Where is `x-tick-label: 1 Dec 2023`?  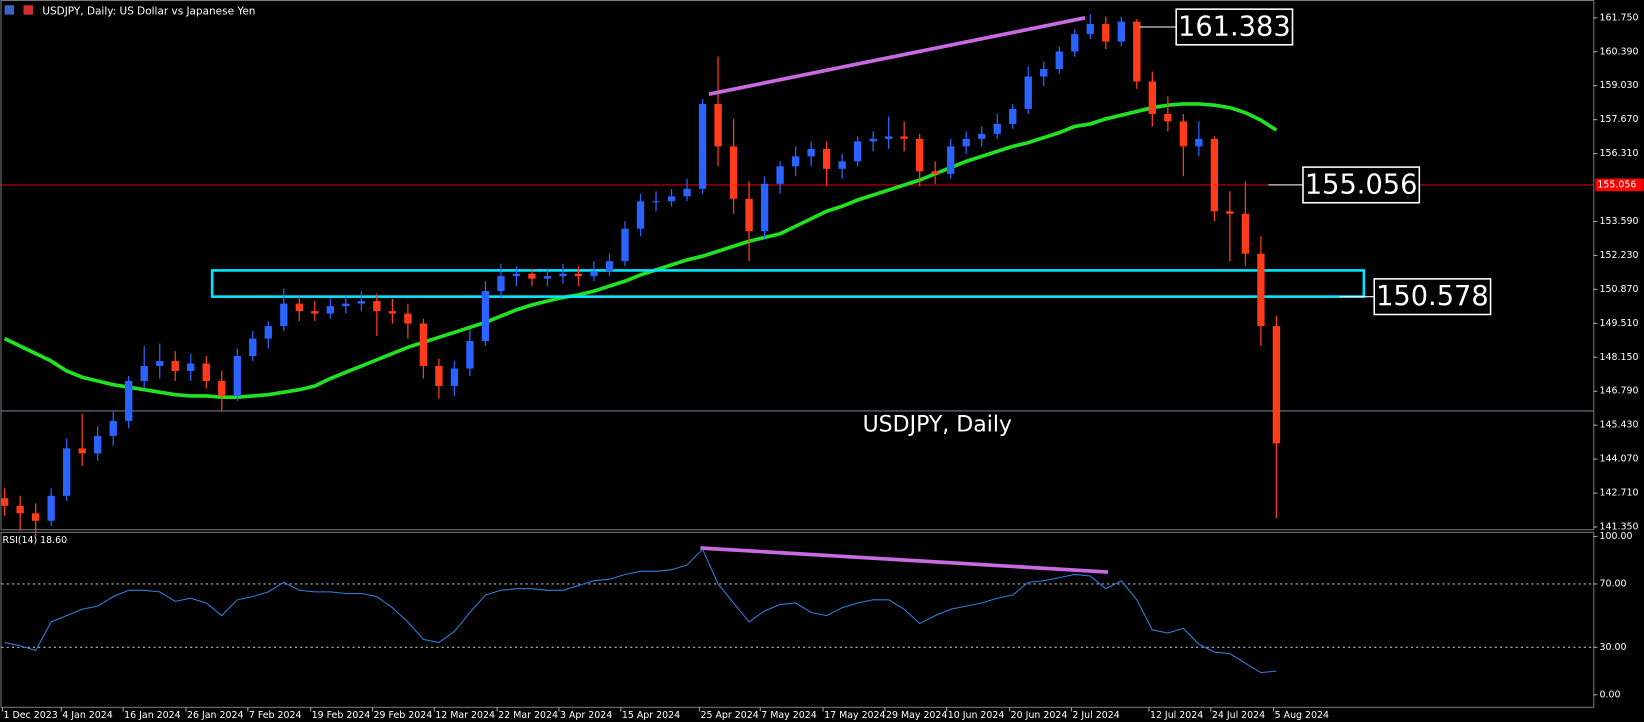
x-tick-label: 1 Dec 2023 is located at coordinates (31, 715).